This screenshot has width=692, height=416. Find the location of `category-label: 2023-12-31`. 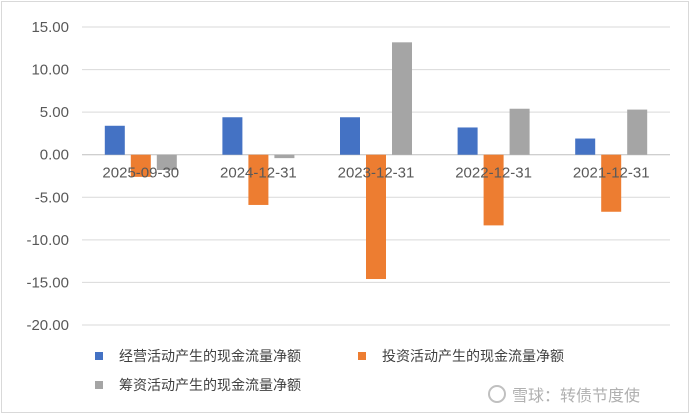

category-label: 2023-12-31 is located at coordinates (376, 173).